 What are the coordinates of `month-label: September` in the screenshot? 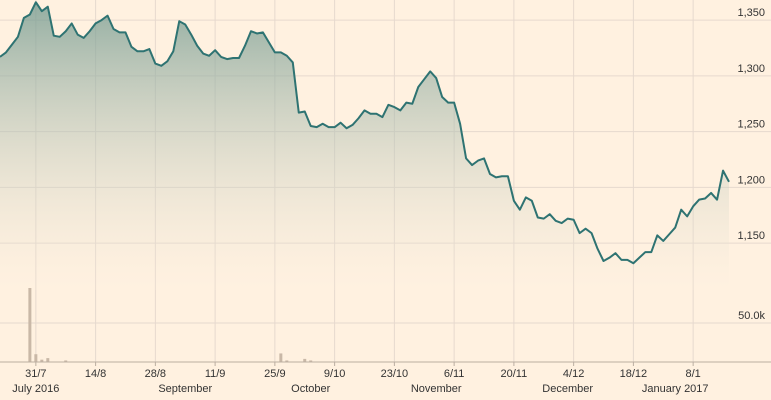 It's located at (185, 389).